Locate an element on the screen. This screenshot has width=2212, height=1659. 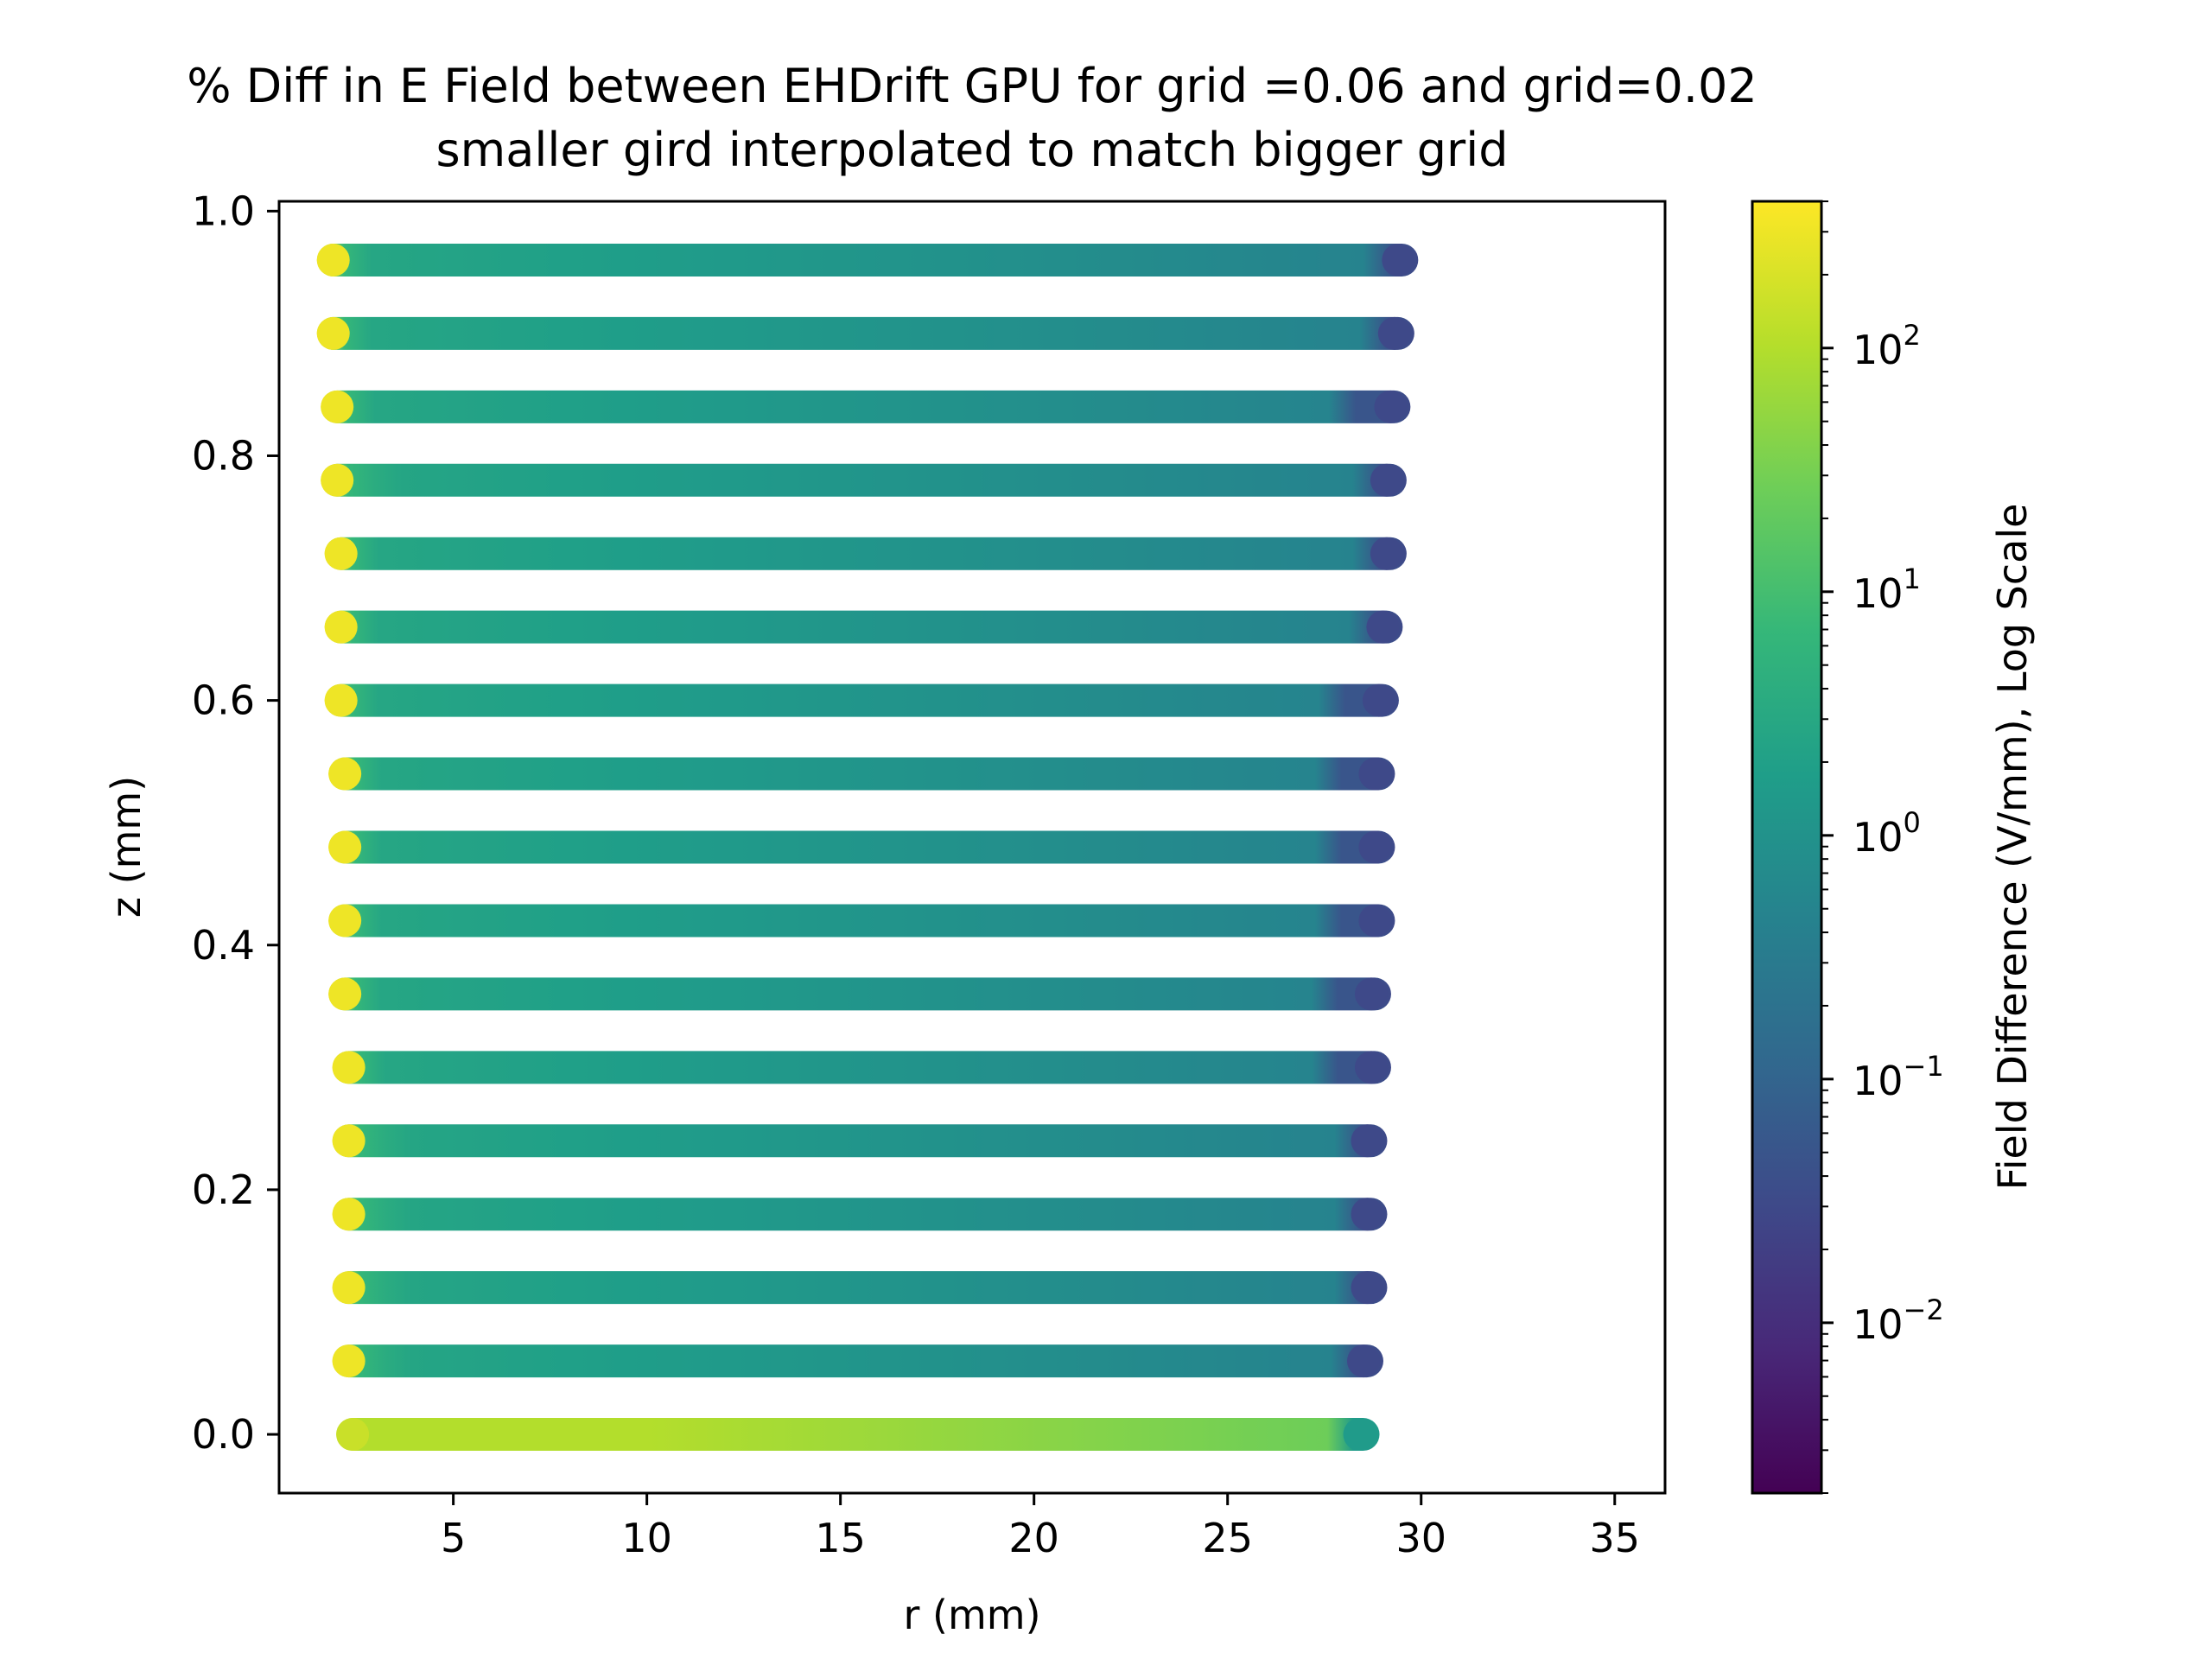
x-tick-label: 25 is located at coordinates (1227, 1538).